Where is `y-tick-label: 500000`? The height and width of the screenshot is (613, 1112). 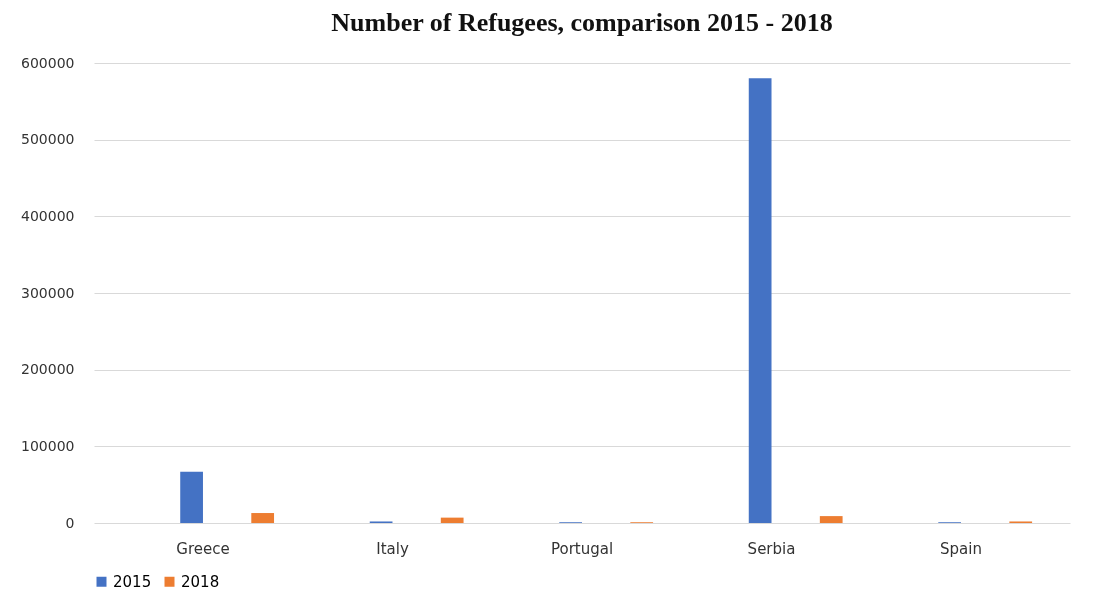 y-tick-label: 500000 is located at coordinates (48, 139).